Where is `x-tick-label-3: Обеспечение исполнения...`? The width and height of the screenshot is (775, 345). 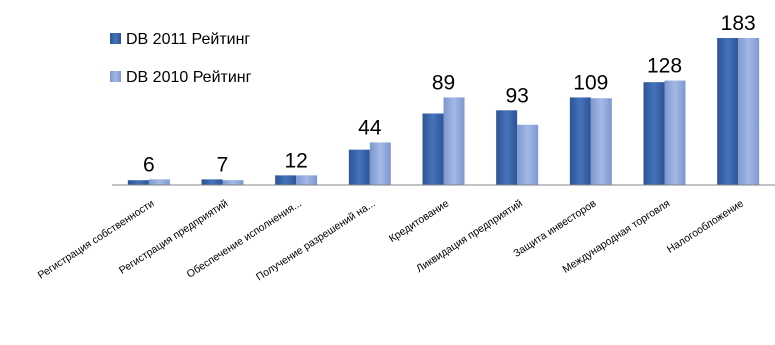 x-tick-label-3: Обеспечение исполнения... is located at coordinates (244, 238).